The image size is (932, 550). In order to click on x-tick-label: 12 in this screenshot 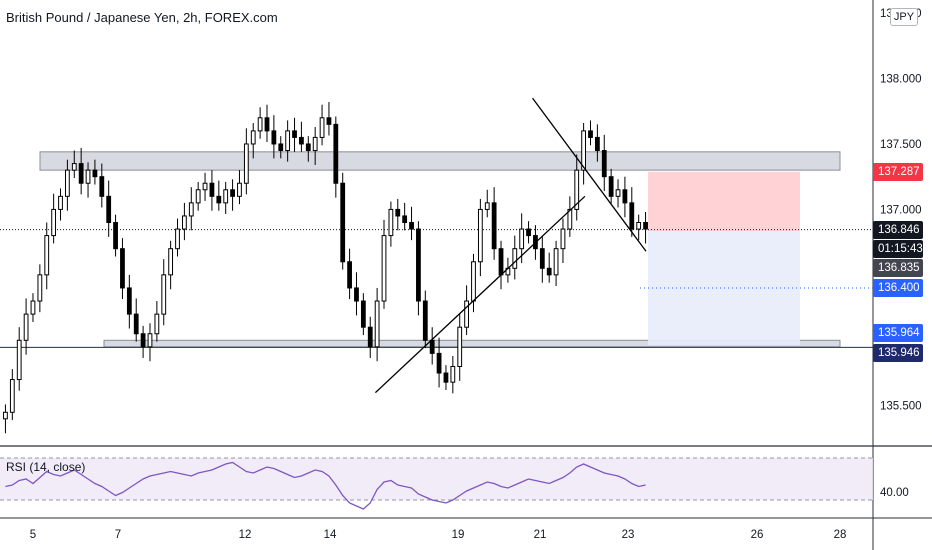, I will do `click(245, 535)`.